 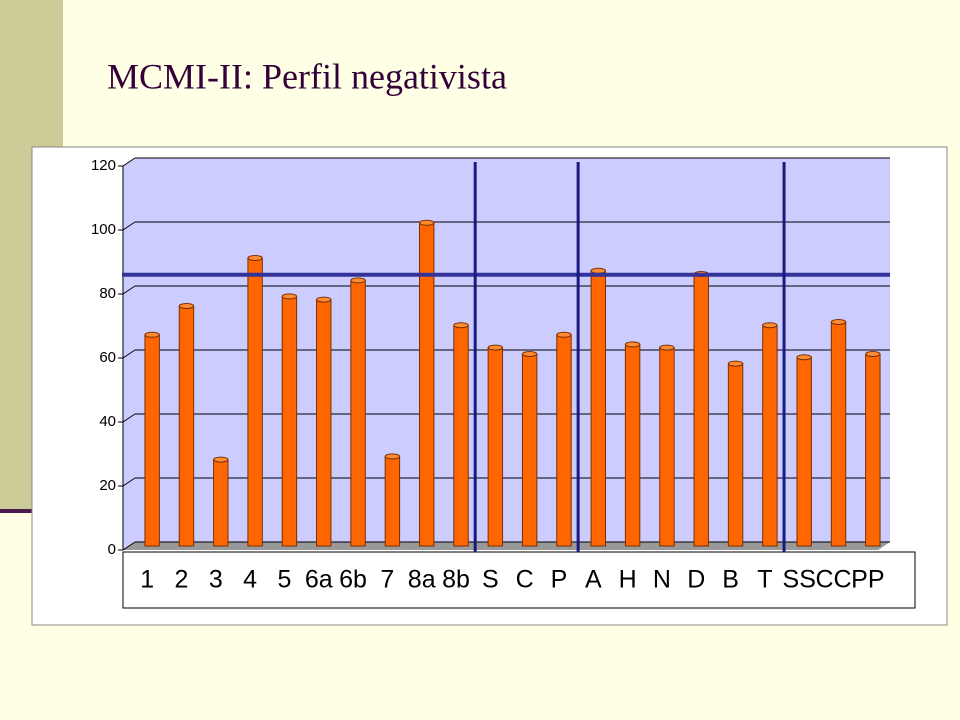 I want to click on x-tick-label: 3, so click(x=216, y=580).